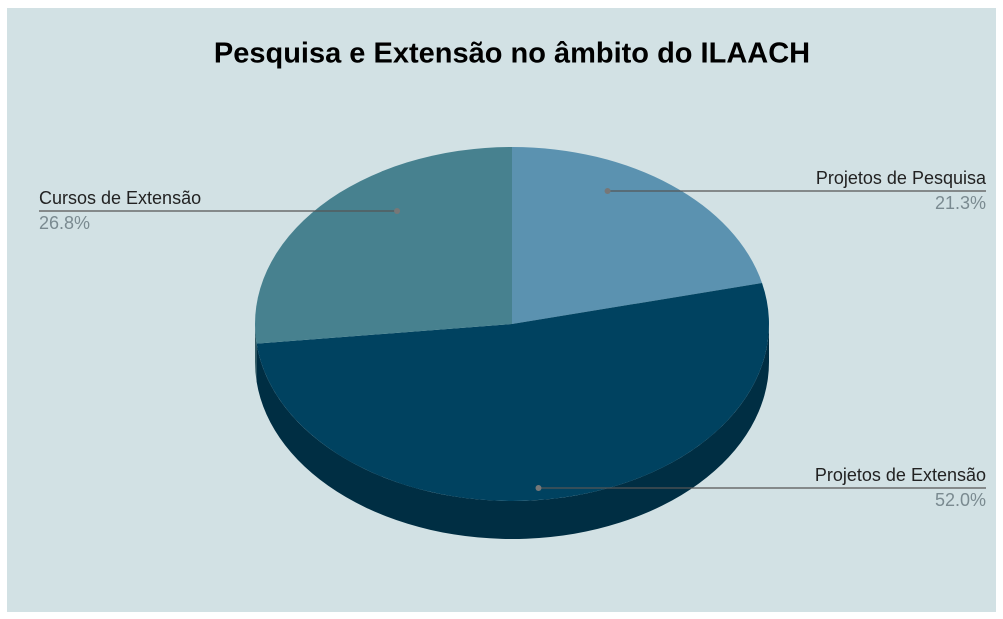 The image size is (1003, 619). What do you see at coordinates (901, 178) in the screenshot?
I see `slice-label: Projetos de Pesquisa` at bounding box center [901, 178].